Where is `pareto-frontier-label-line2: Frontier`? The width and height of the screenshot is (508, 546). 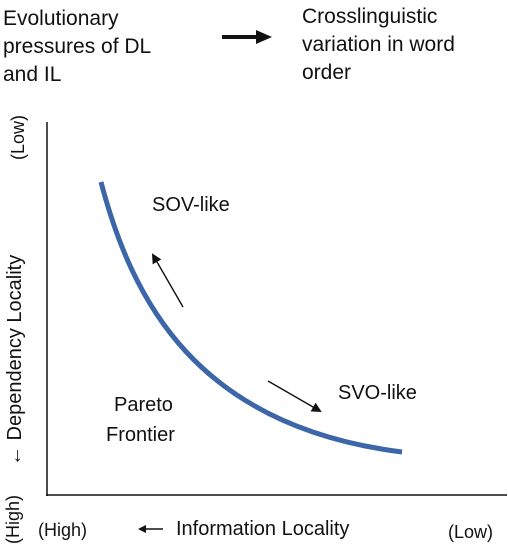 pareto-frontier-label-line2: Frontier is located at coordinates (140, 435).